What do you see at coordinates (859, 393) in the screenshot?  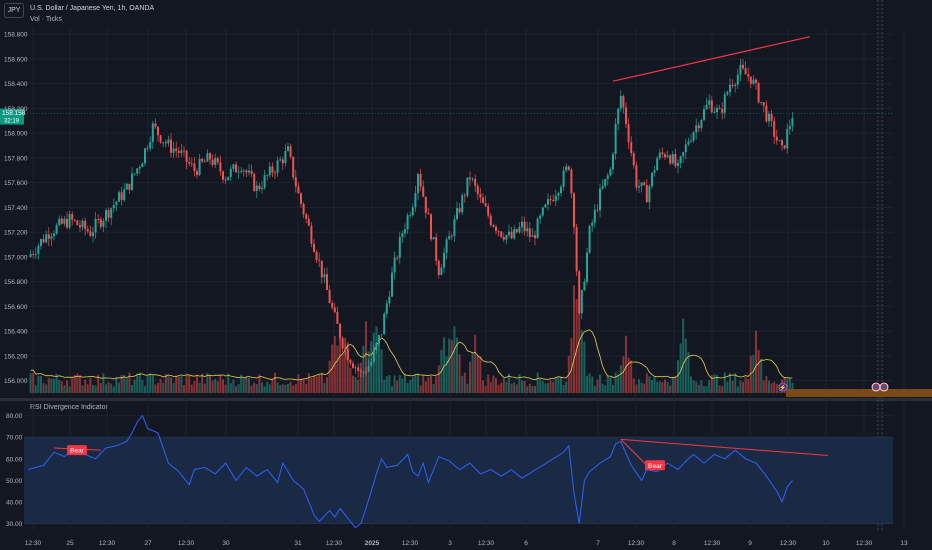 I see `future-strip` at bounding box center [859, 393].